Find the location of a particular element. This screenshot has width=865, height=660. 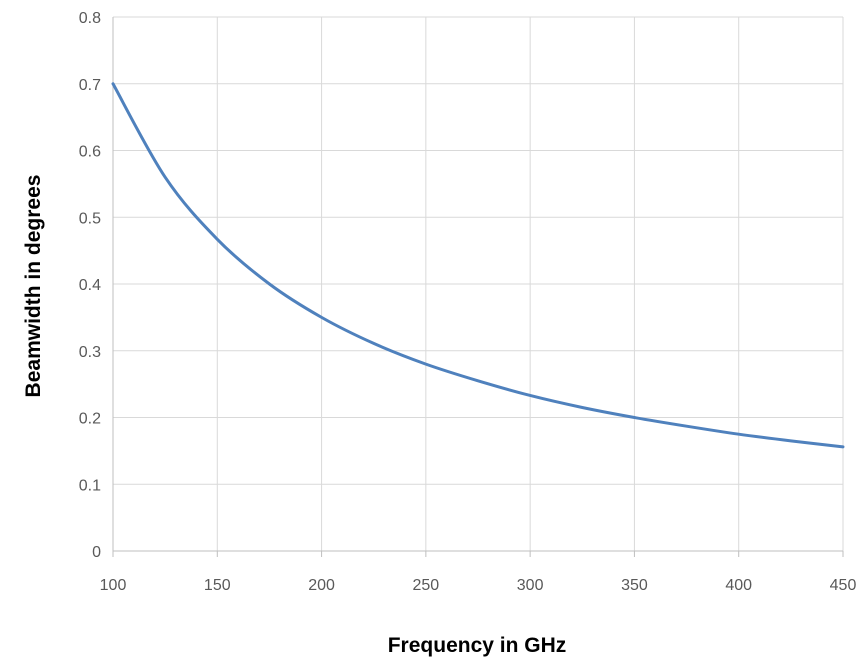

x-tick-label: 250 is located at coordinates (426, 585).